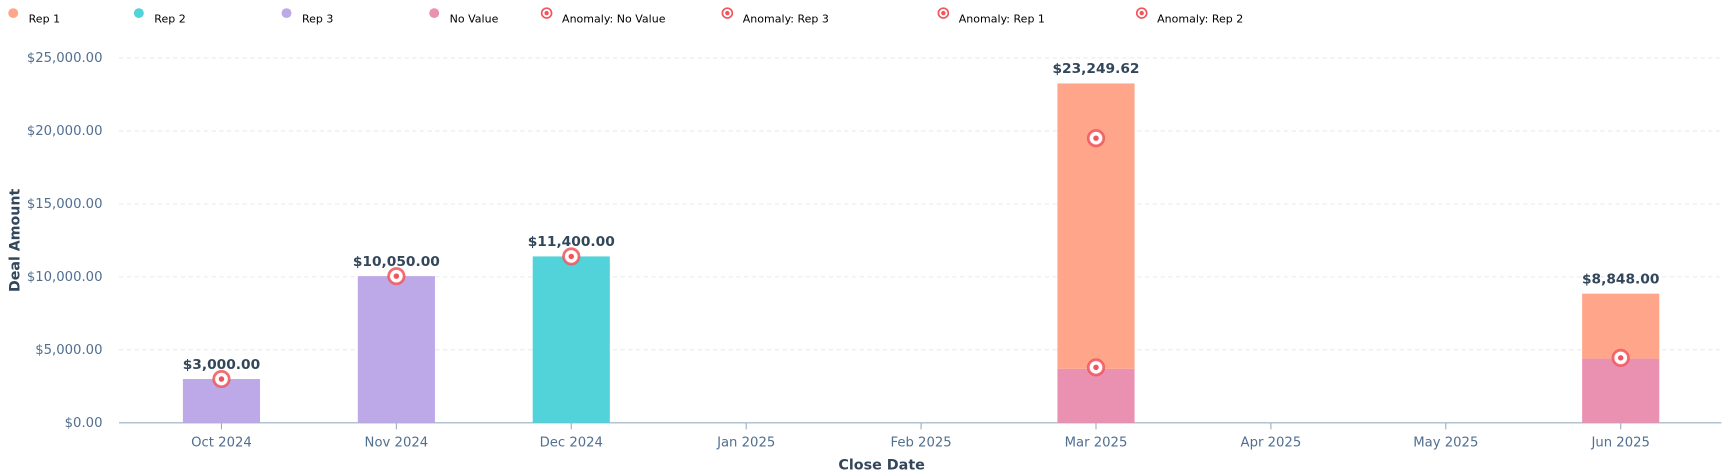 This screenshot has width=1728, height=472. What do you see at coordinates (397, 443) in the screenshot?
I see `x-tick-label: Nov 2024` at bounding box center [397, 443].